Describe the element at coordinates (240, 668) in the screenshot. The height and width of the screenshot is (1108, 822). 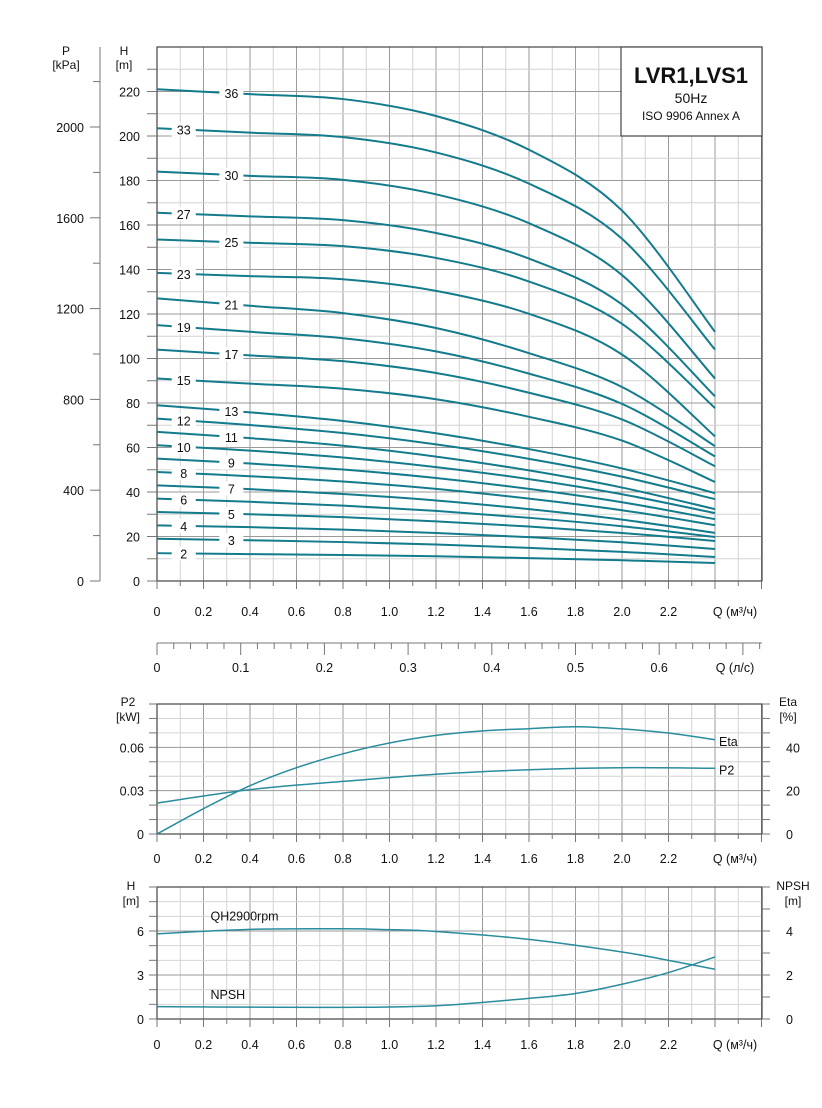
I see `q-ls-tick-label: 0.1` at that location.